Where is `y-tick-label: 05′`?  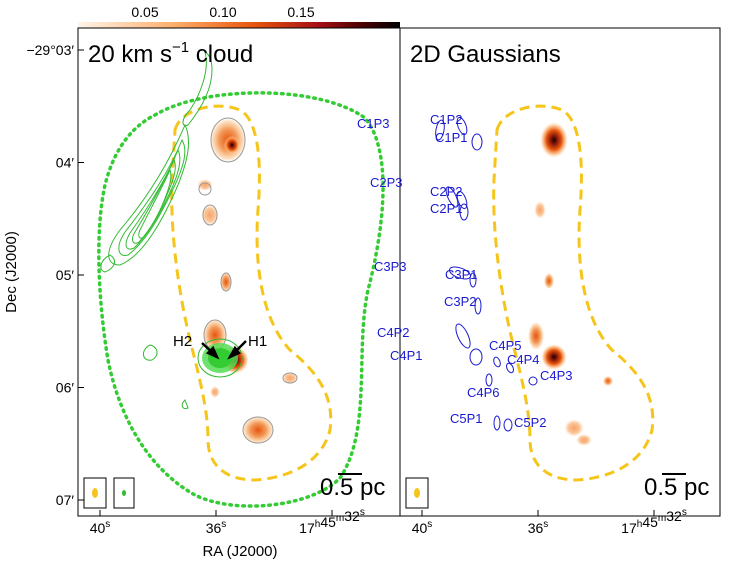
y-tick-label: 05′ is located at coordinates (65, 275).